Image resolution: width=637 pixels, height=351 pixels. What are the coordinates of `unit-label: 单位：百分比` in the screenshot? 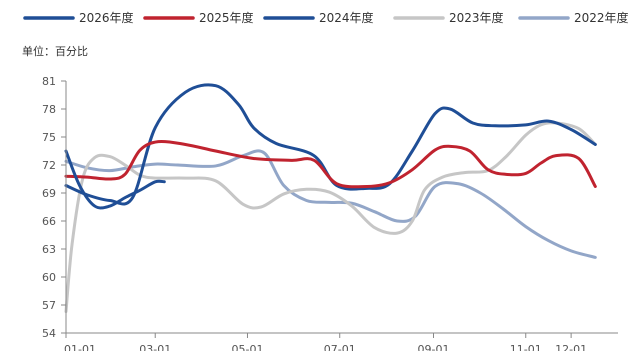 It's located at (55, 51).